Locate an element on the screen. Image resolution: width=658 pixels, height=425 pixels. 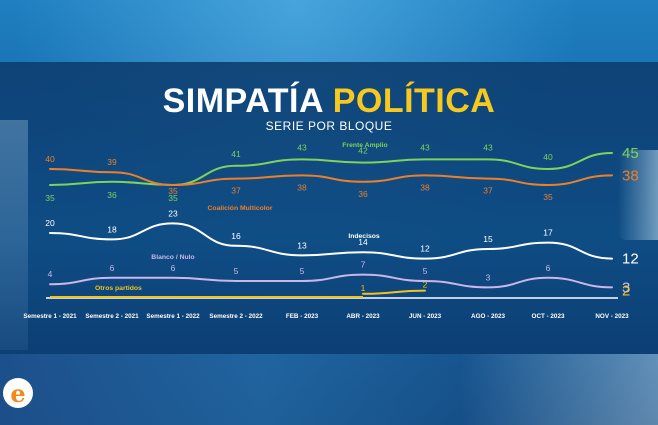
x-tick-label: Semestre 1 - 2022 is located at coordinates (173, 316).